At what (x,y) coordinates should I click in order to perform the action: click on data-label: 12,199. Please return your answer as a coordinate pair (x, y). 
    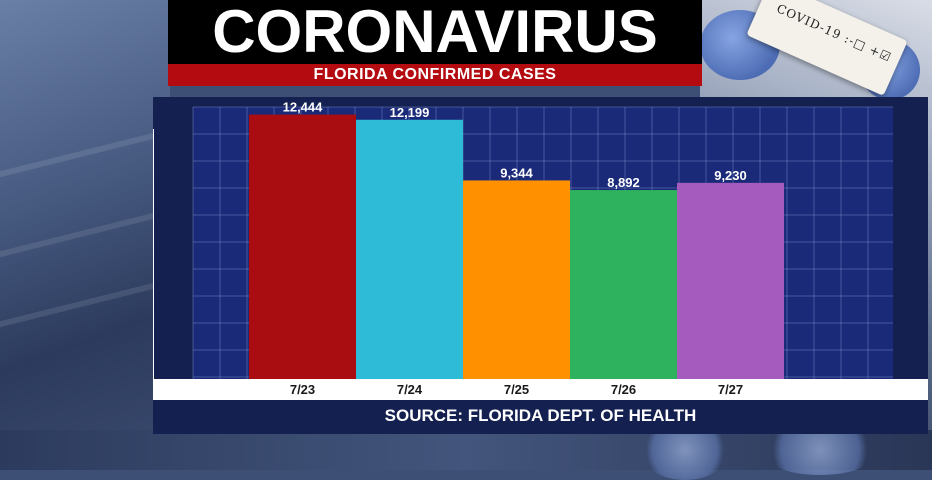
    Looking at the image, I should click on (410, 112).